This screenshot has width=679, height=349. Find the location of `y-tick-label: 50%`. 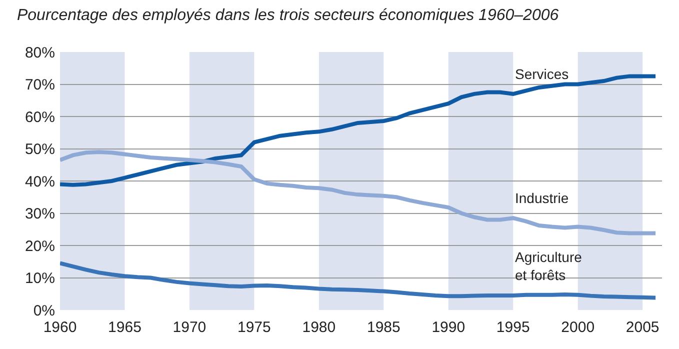

y-tick-label: 50% is located at coordinates (39, 149).